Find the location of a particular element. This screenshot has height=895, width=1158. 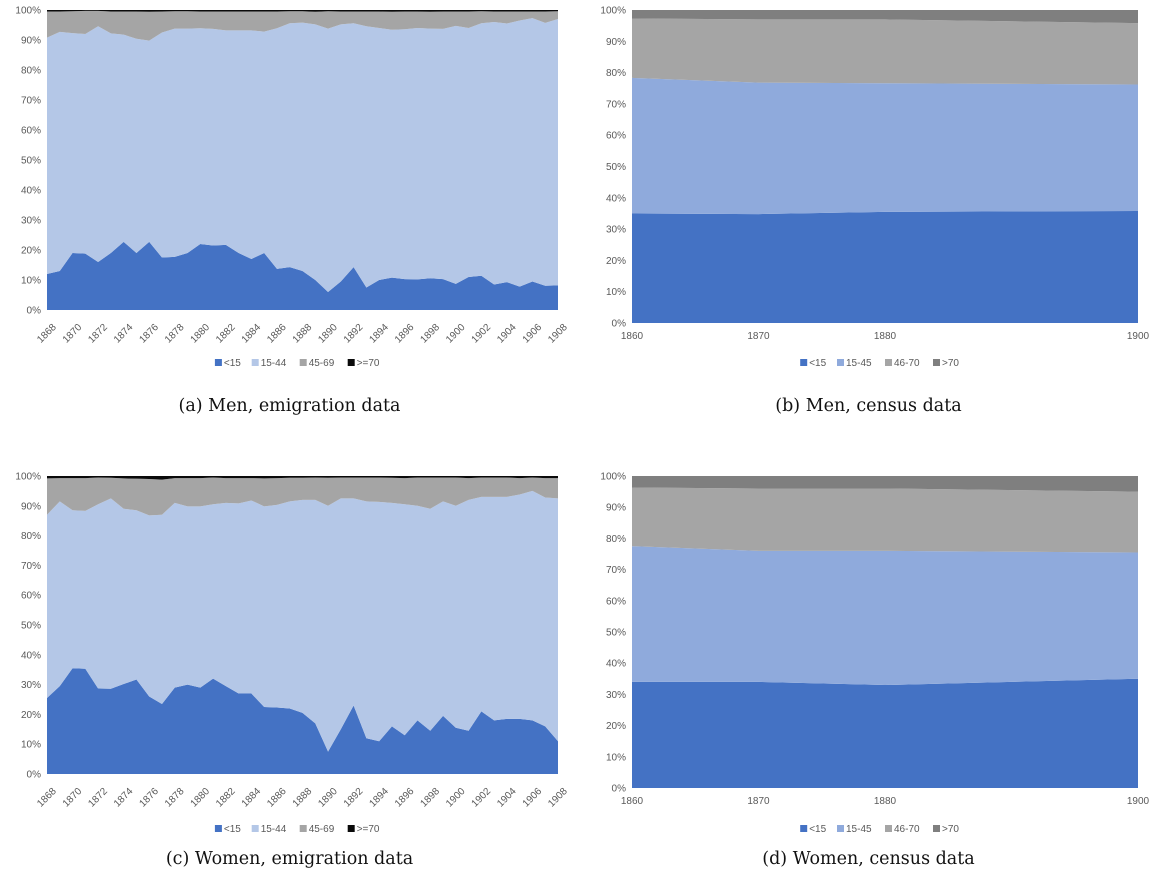

chart-b-ytick-label: 90% is located at coordinates (616, 42).